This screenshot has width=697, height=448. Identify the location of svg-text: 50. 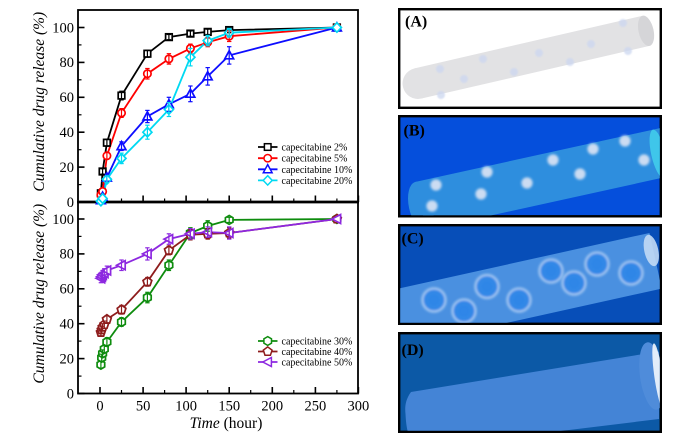
(143, 407).